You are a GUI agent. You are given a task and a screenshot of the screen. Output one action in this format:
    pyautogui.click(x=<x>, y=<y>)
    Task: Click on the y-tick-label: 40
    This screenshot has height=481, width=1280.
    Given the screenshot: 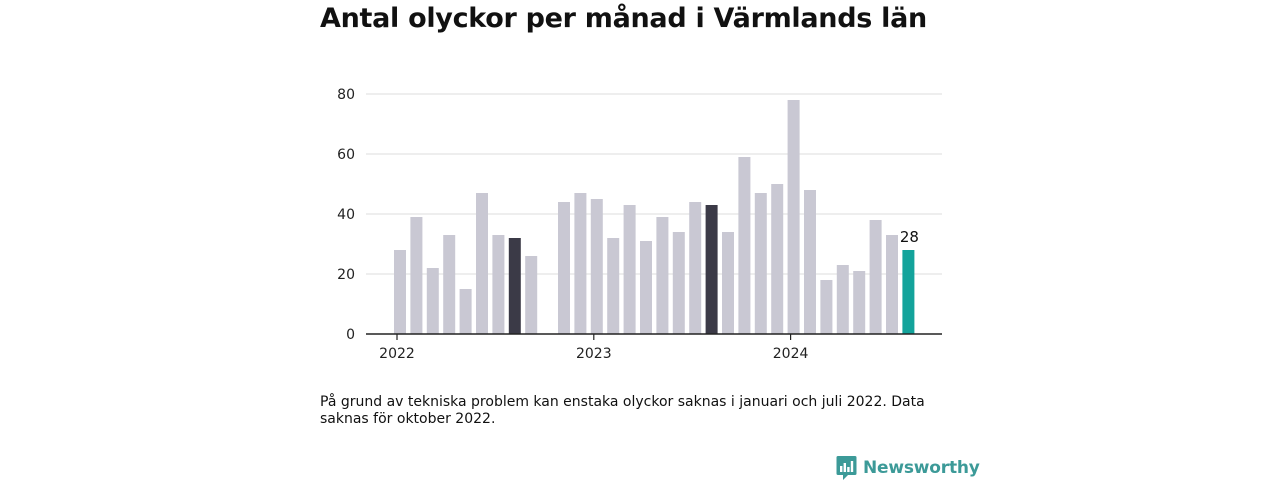 What is the action you would take?
    pyautogui.click(x=346, y=215)
    